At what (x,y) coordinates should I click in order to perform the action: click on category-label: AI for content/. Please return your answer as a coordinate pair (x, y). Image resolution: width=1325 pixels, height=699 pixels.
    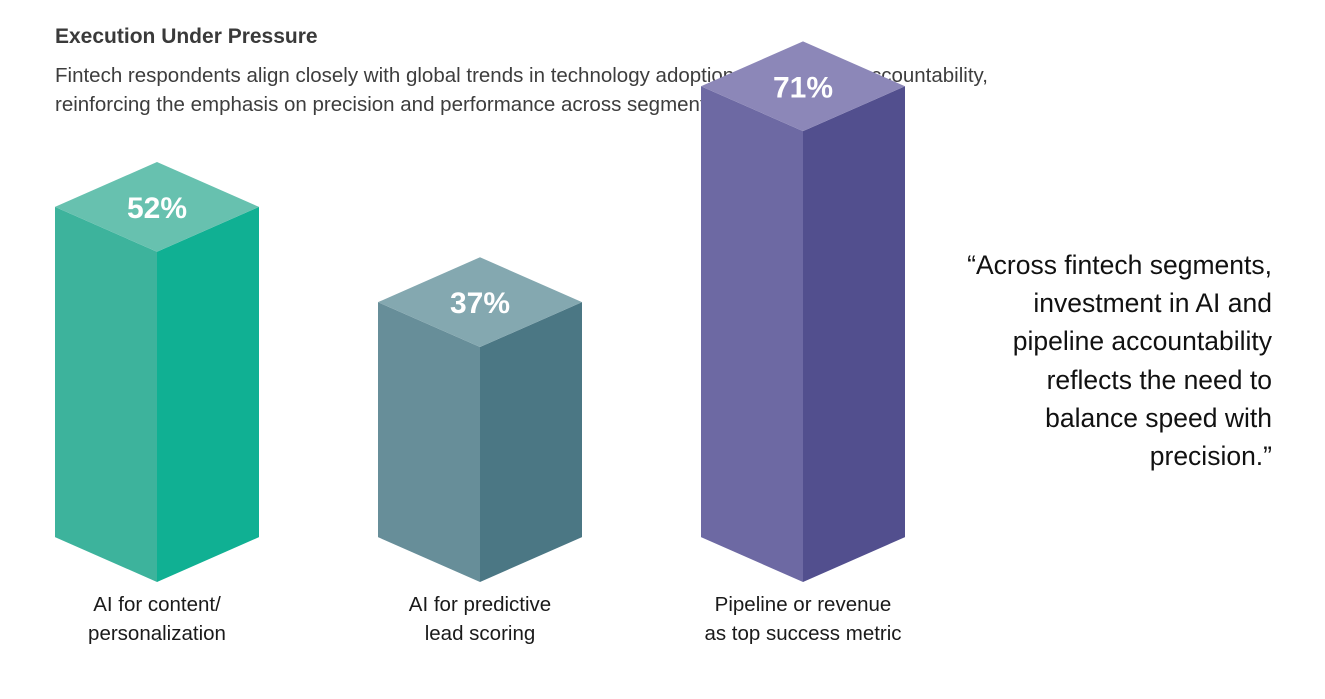
    Looking at the image, I should click on (157, 604).